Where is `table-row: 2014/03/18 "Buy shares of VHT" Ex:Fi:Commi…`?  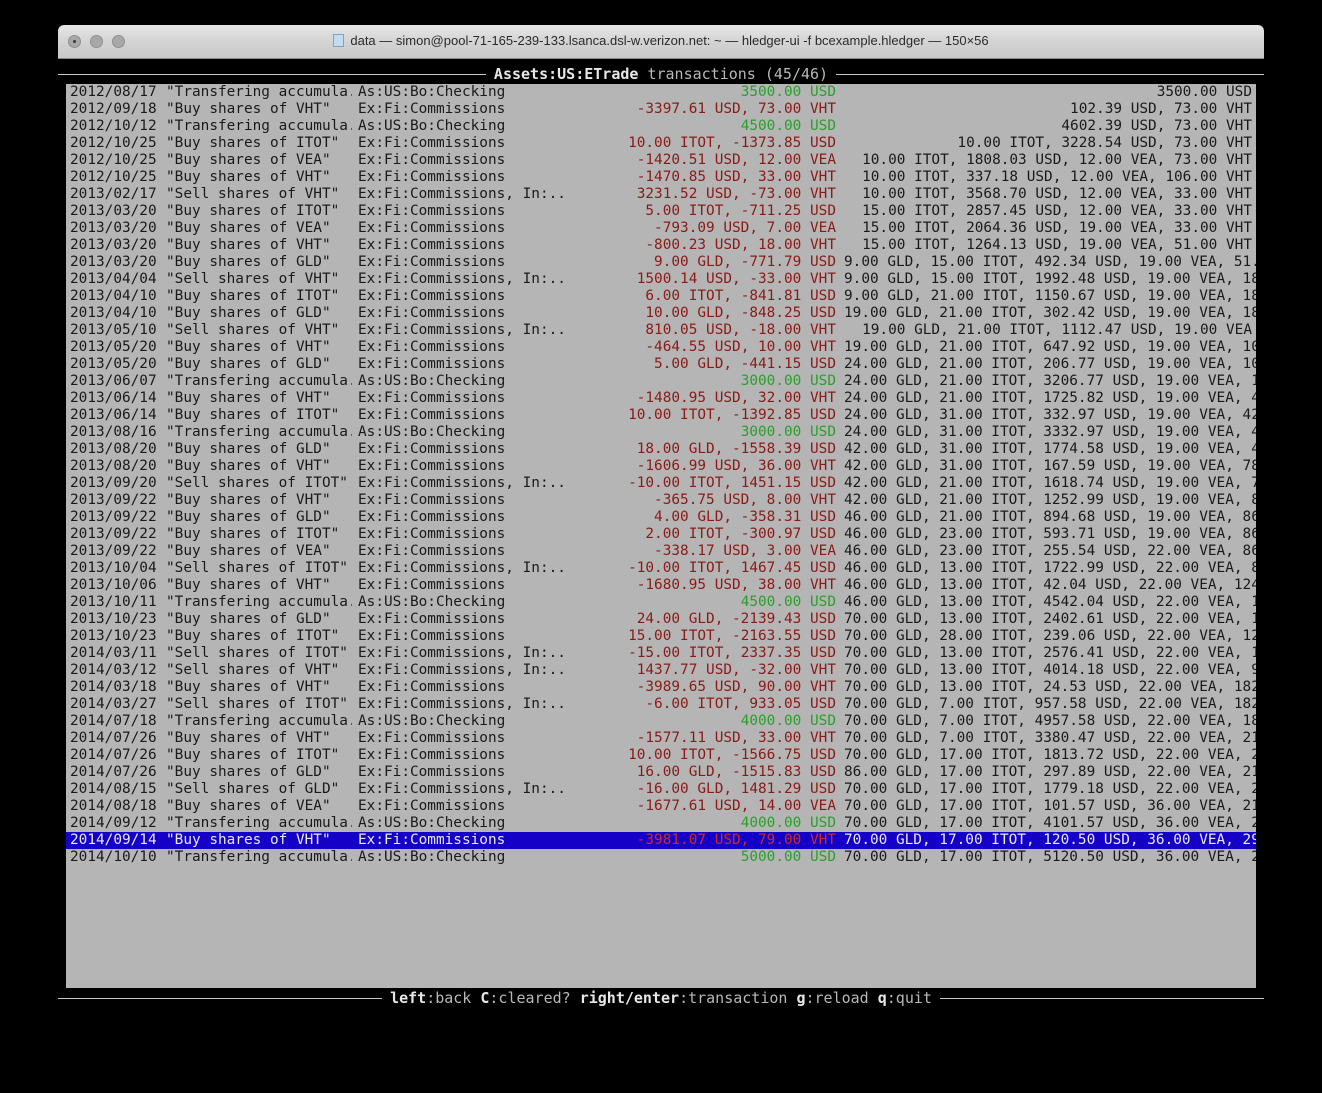
table-row: 2014/03/18 "Buy shares of VHT" Ex:Fi:Commi… is located at coordinates (661, 687).